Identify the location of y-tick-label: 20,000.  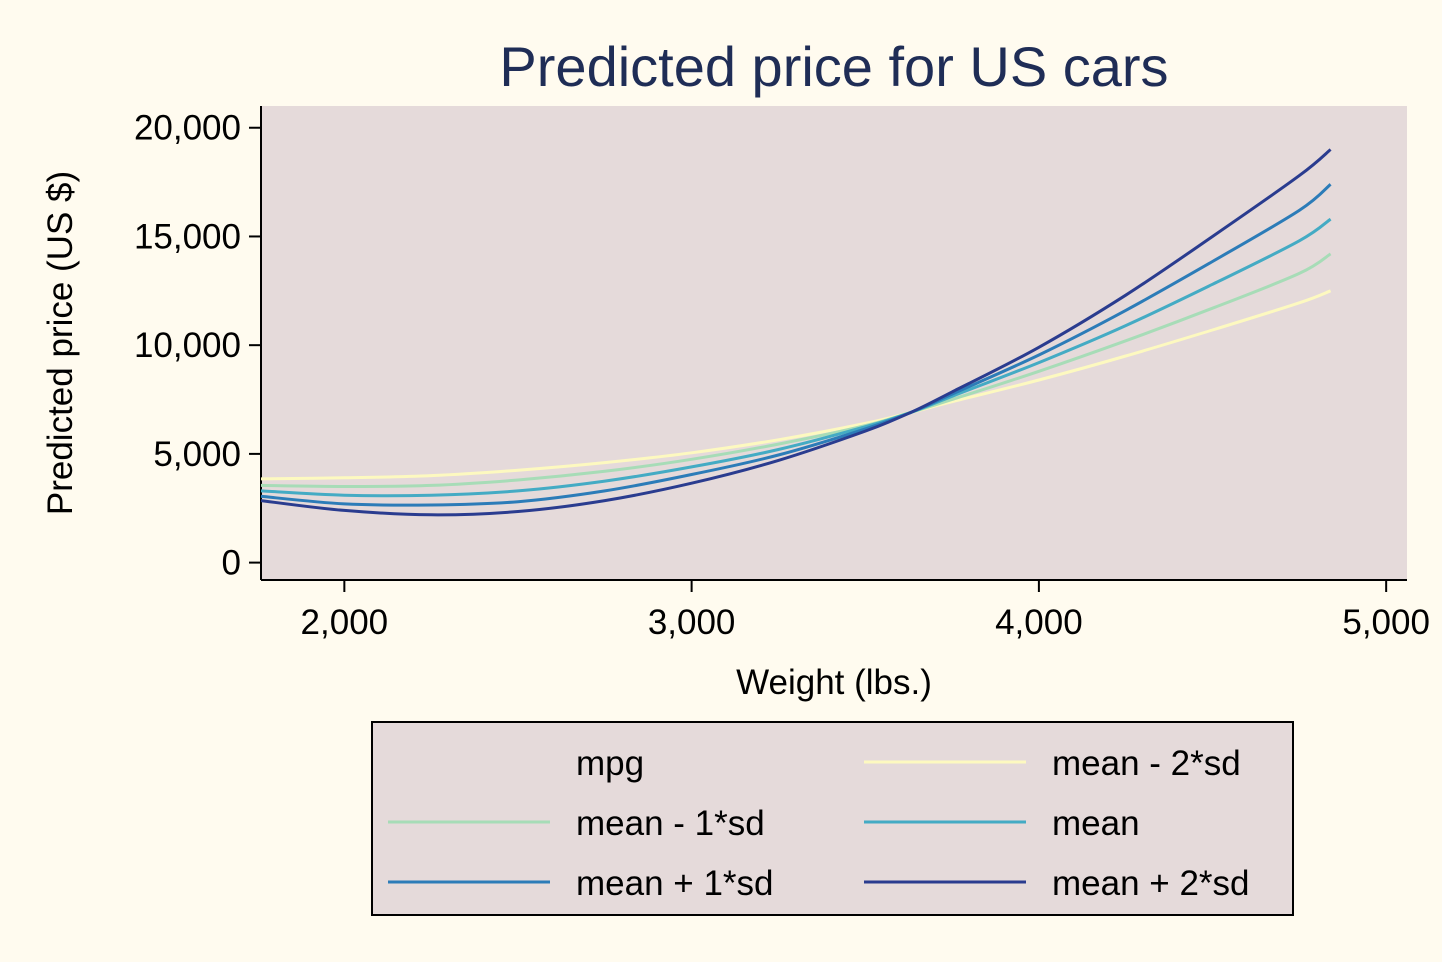
(187, 128).